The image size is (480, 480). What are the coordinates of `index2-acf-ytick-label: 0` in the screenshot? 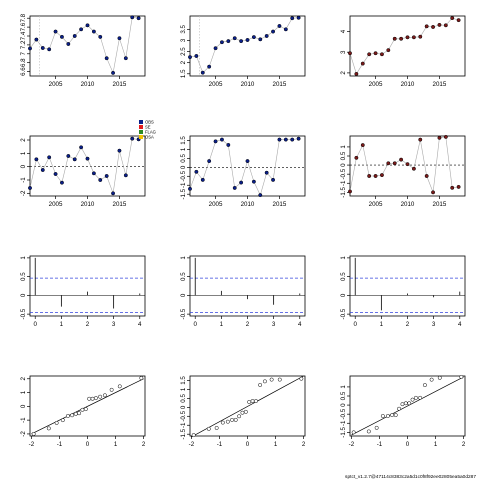 It's located at (343, 295).